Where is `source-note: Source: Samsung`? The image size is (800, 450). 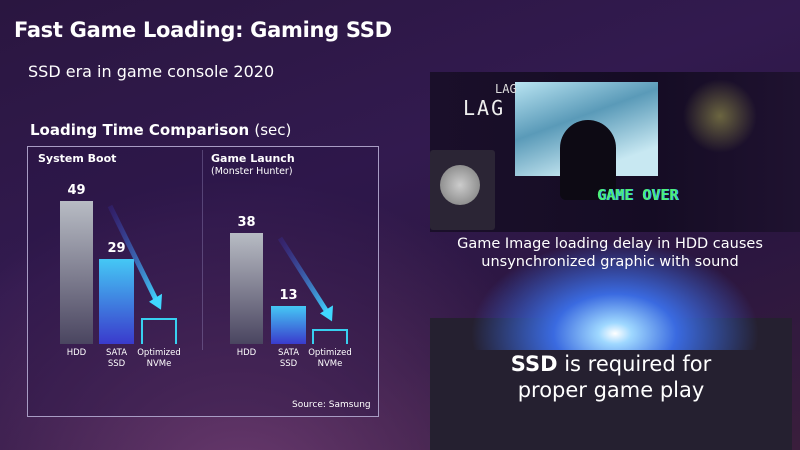
source-note: Source: Samsung is located at coordinates (331, 405).